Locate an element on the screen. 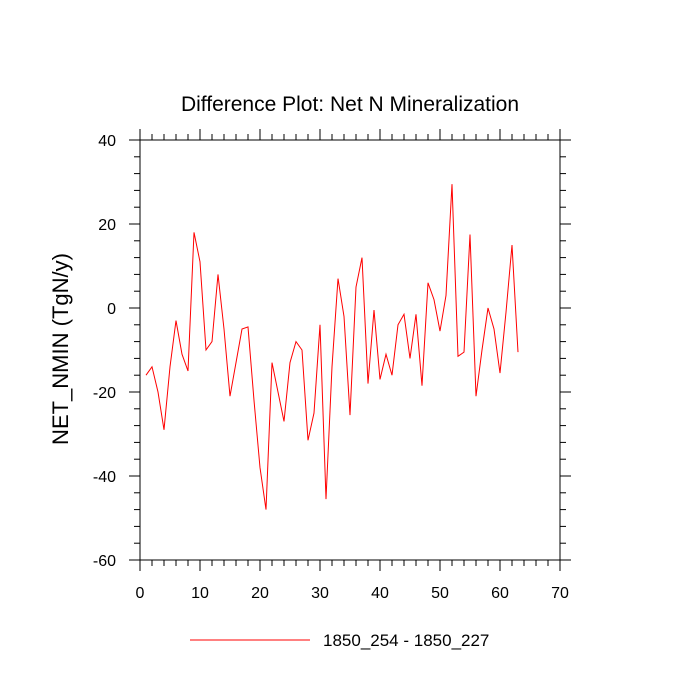 This screenshot has height=700, width=700. x-tick-label: 70 is located at coordinates (560, 593).